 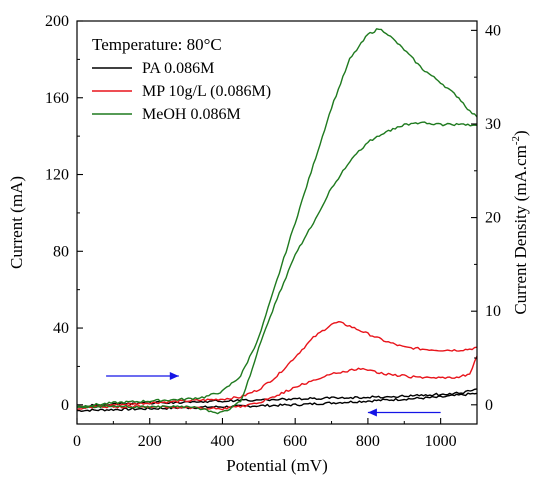 What do you see at coordinates (295, 441) in the screenshot?
I see `x-tick-label: 600` at bounding box center [295, 441].